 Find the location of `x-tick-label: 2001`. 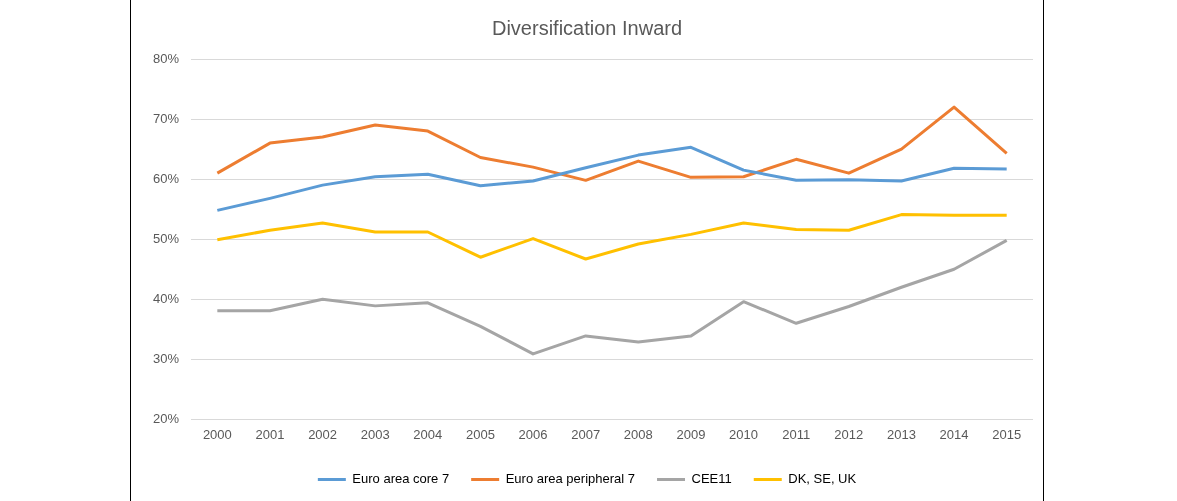

x-tick-label: 2001 is located at coordinates (270, 434).